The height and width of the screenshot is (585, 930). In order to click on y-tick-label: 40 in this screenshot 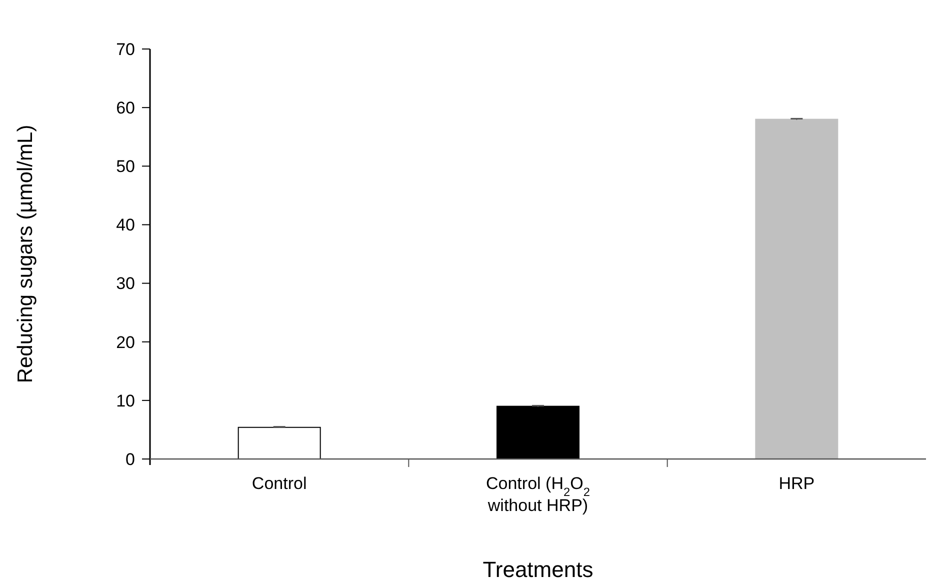, I will do `click(125, 225)`.